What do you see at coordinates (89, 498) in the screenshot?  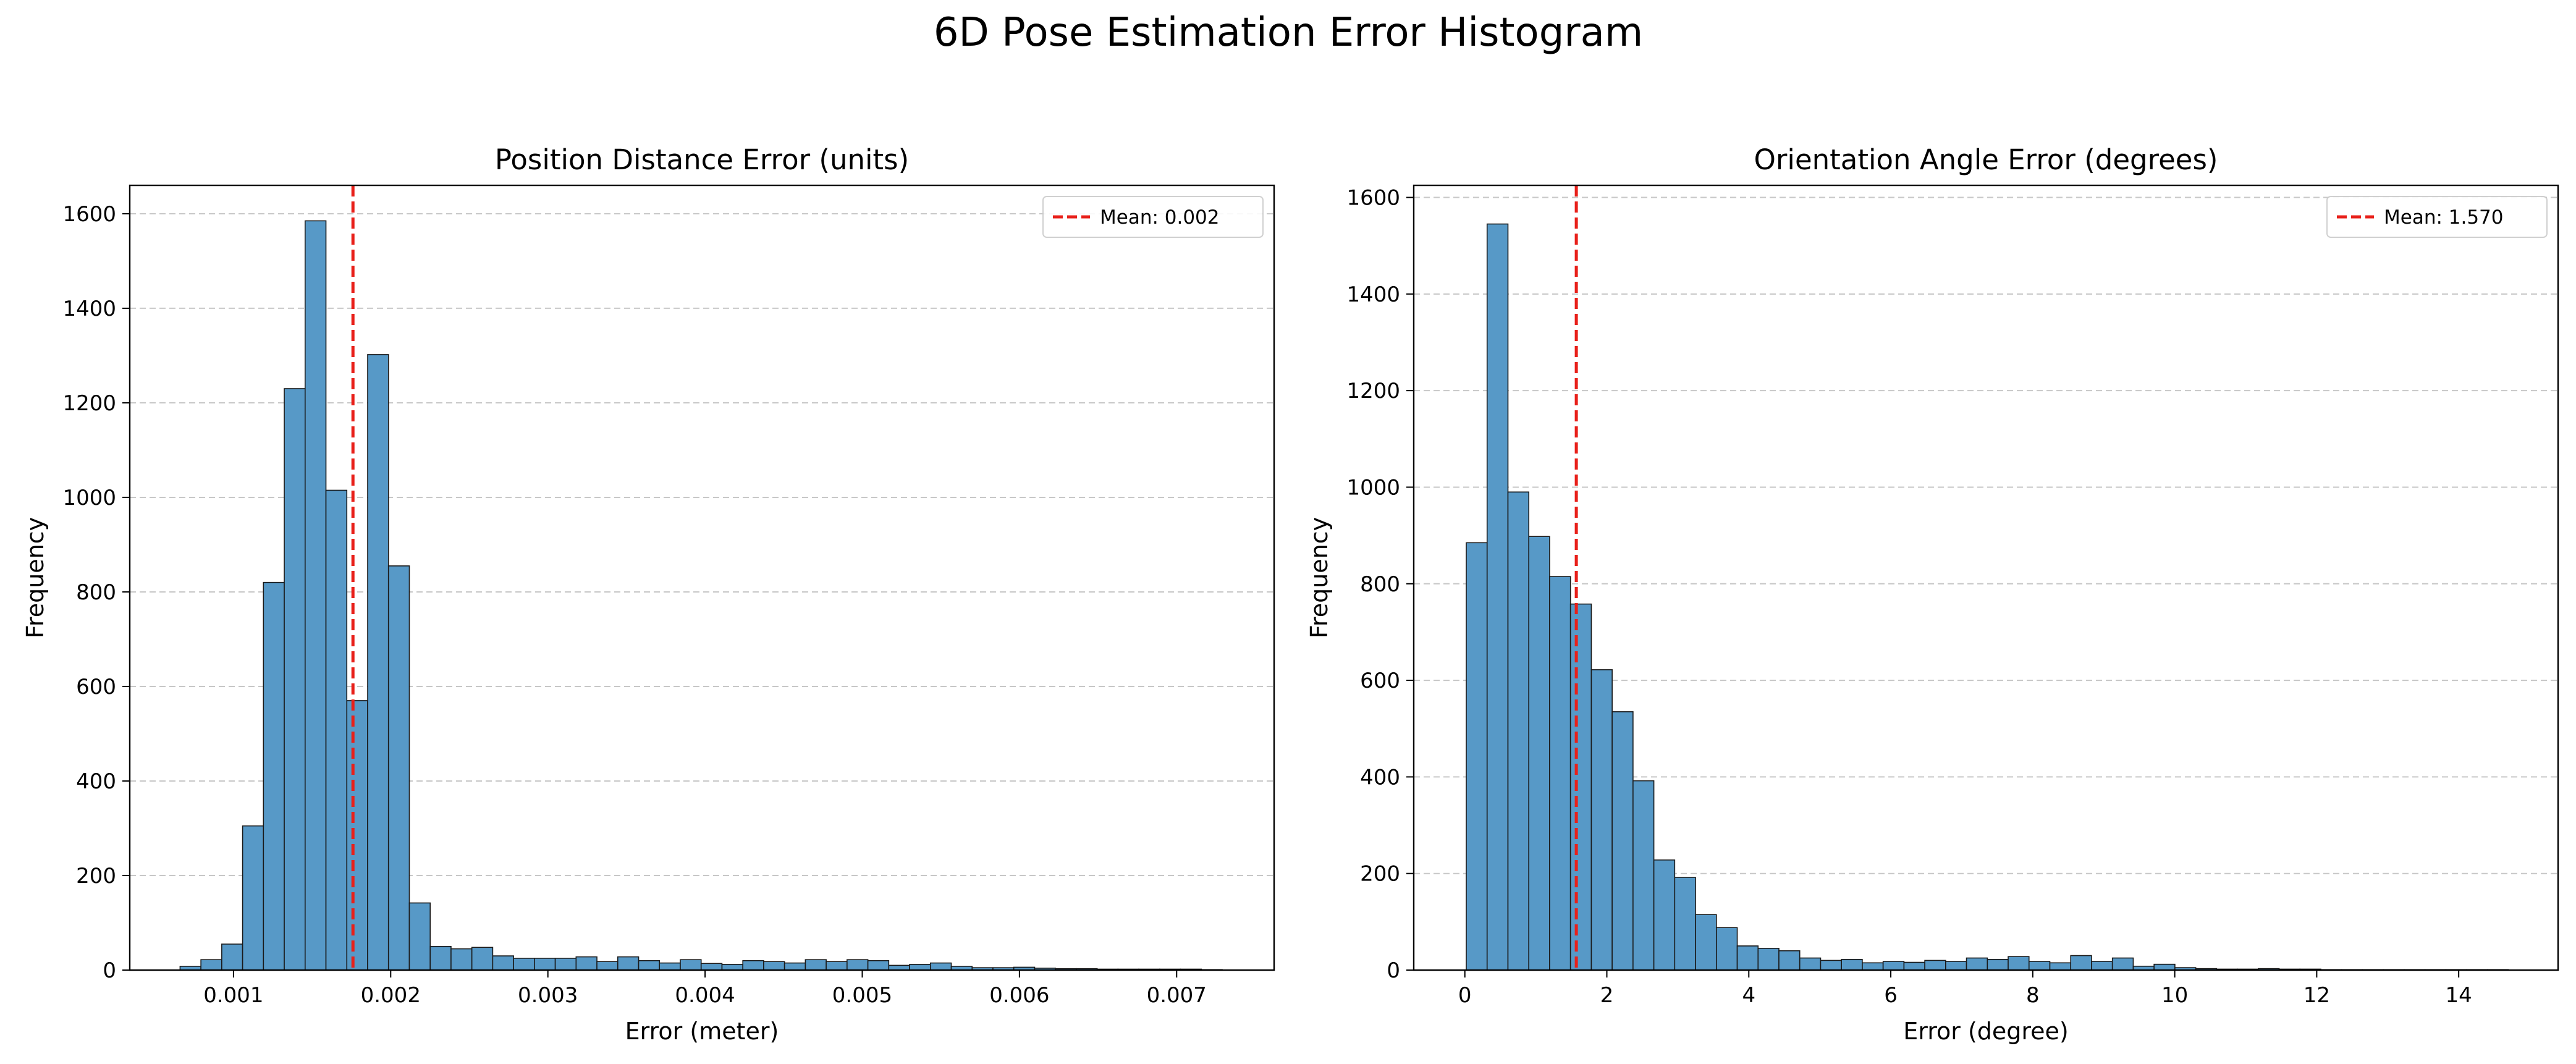 I see `y-tick-label: 1000` at bounding box center [89, 498].